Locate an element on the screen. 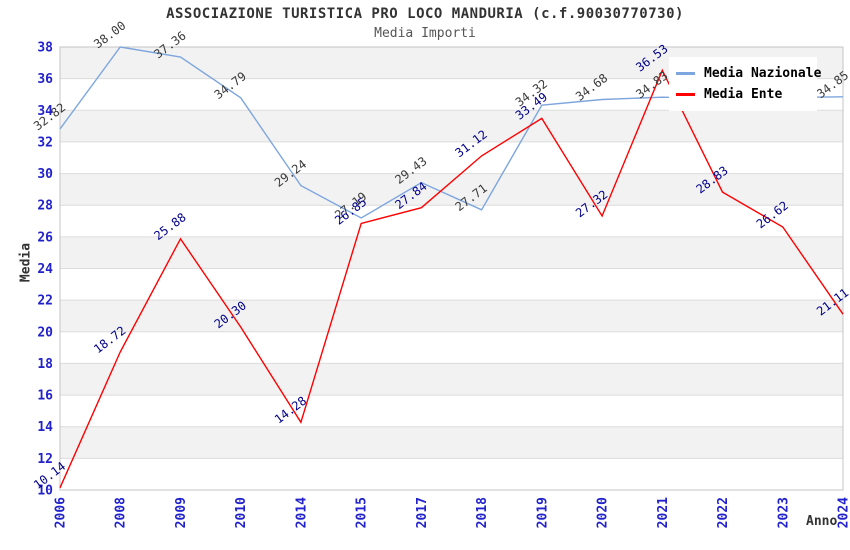 This screenshot has width=850, height=550. svg-text: 38.00 is located at coordinates (109, 34).